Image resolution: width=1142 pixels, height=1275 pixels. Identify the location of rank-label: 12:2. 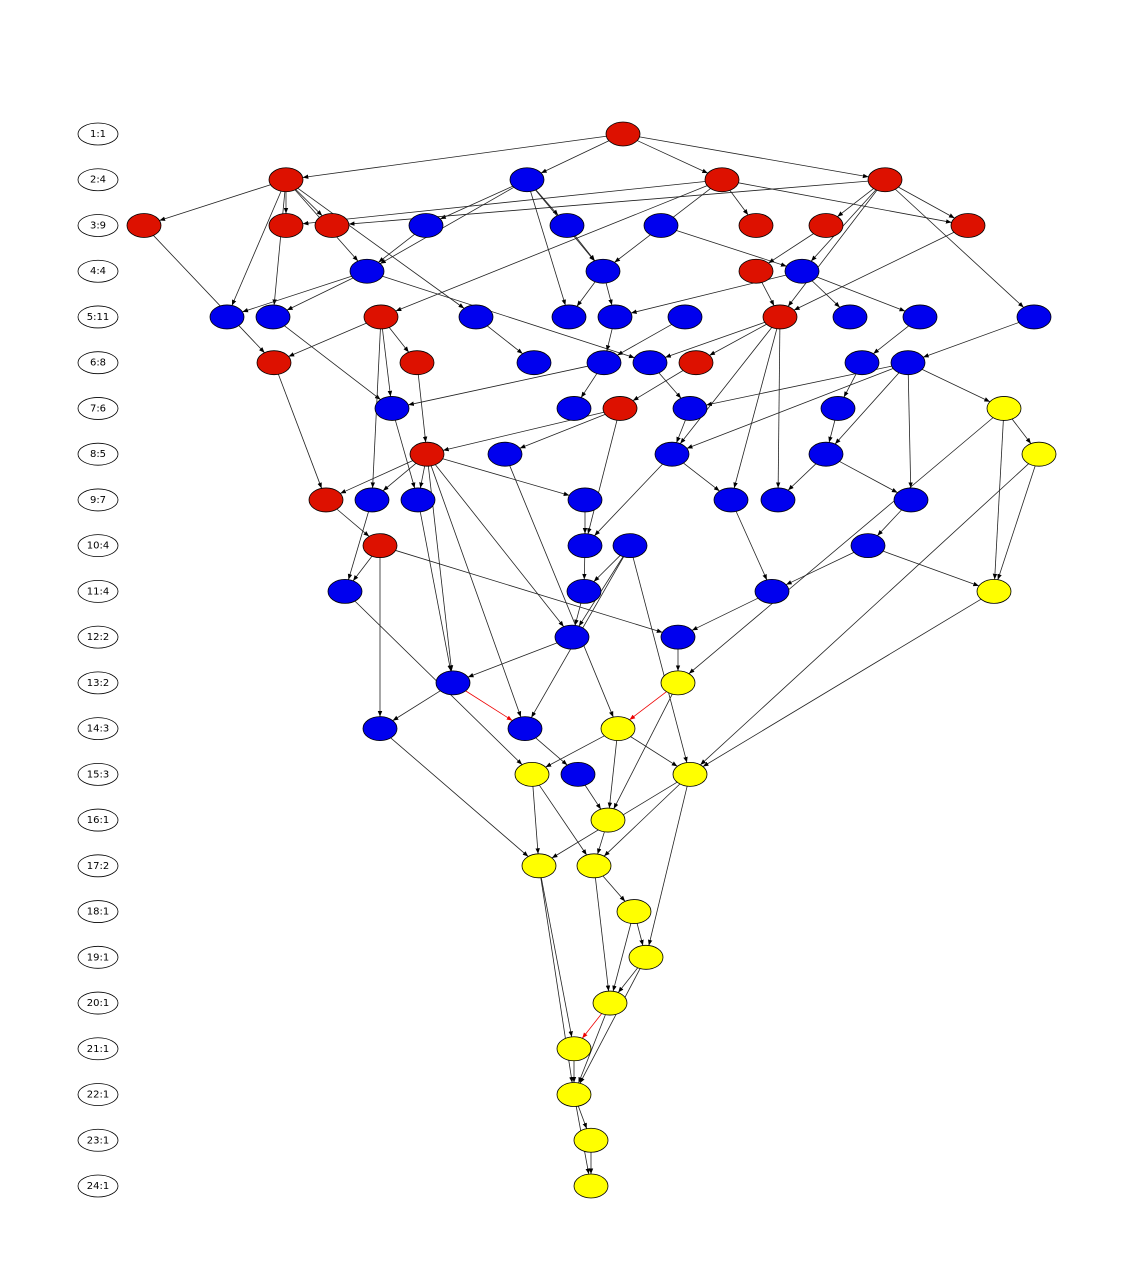
(98, 637).